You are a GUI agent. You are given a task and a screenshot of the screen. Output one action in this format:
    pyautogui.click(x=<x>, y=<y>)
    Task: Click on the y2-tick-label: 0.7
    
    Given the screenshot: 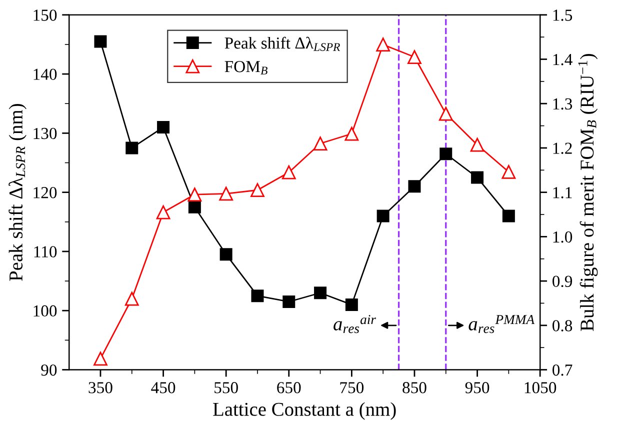 What is the action you would take?
    pyautogui.click(x=562, y=370)
    